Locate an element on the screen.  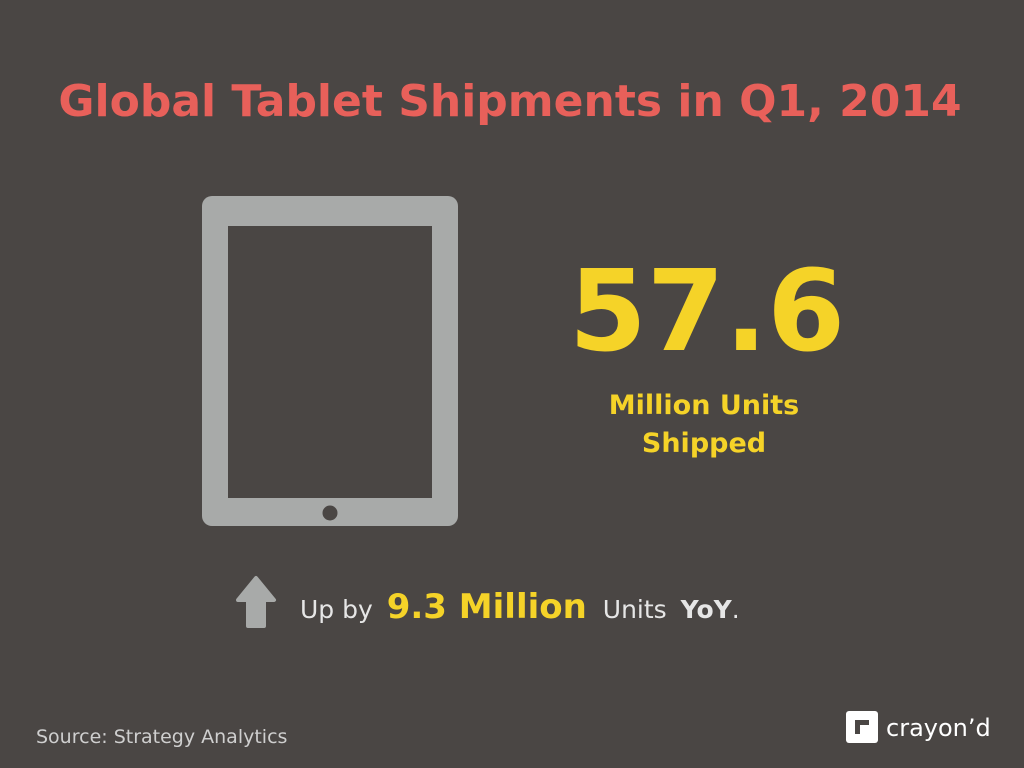
logo-mark-cut is located at coordinates (862, 727).